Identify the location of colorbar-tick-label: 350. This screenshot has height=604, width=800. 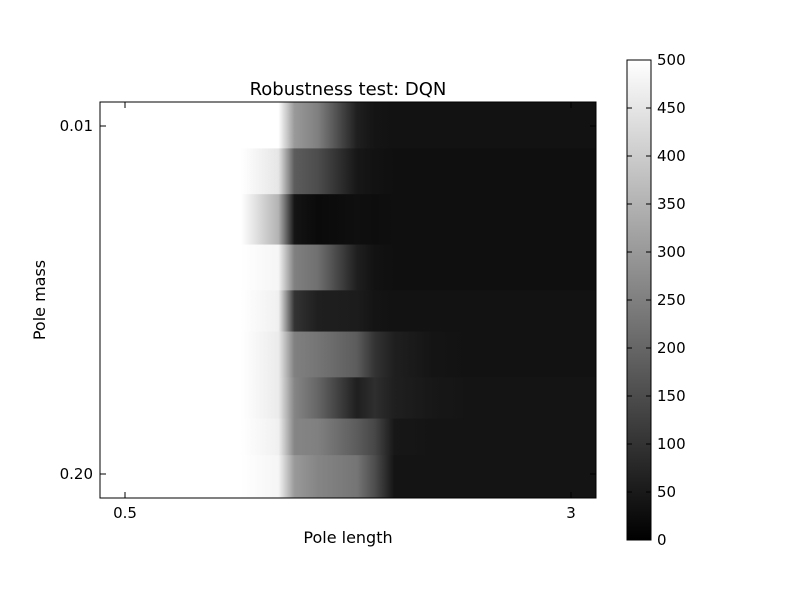
(671, 204).